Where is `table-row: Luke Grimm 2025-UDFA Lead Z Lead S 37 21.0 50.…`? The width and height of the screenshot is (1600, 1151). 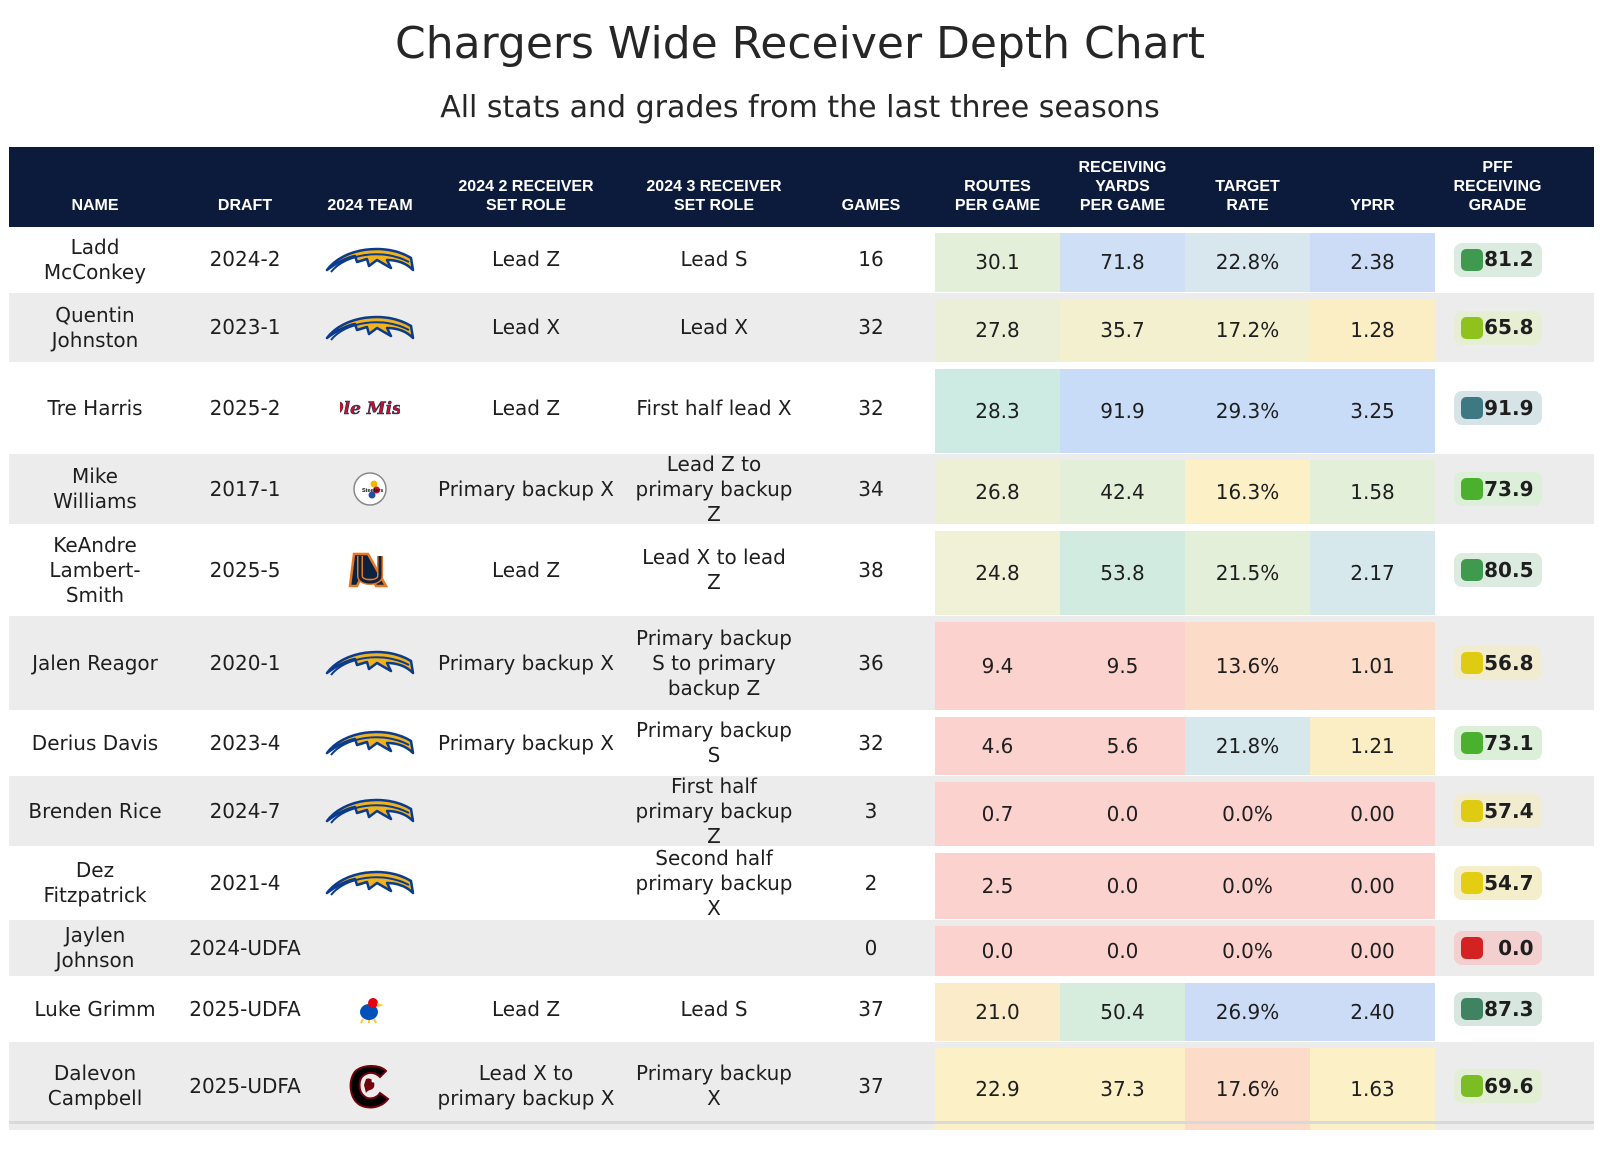 table-row: Luke Grimm 2025-UDFA Lead Z Lead S 37 21.0 50.… is located at coordinates (801, 1009).